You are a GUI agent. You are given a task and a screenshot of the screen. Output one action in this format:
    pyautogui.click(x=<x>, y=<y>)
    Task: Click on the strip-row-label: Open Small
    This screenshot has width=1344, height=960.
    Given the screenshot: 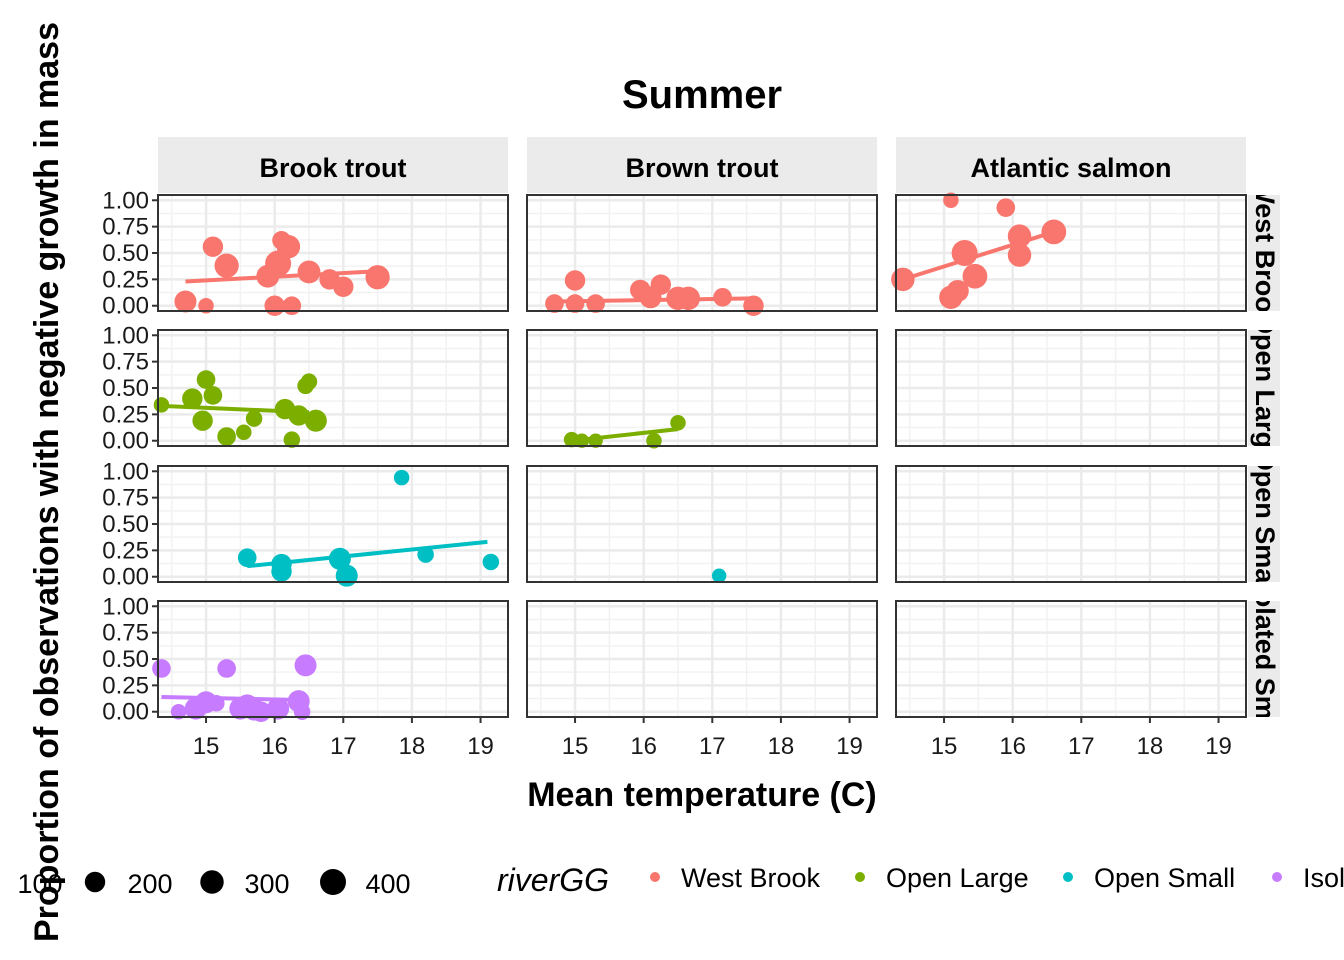 What is the action you would take?
    pyautogui.click(x=1265, y=524)
    